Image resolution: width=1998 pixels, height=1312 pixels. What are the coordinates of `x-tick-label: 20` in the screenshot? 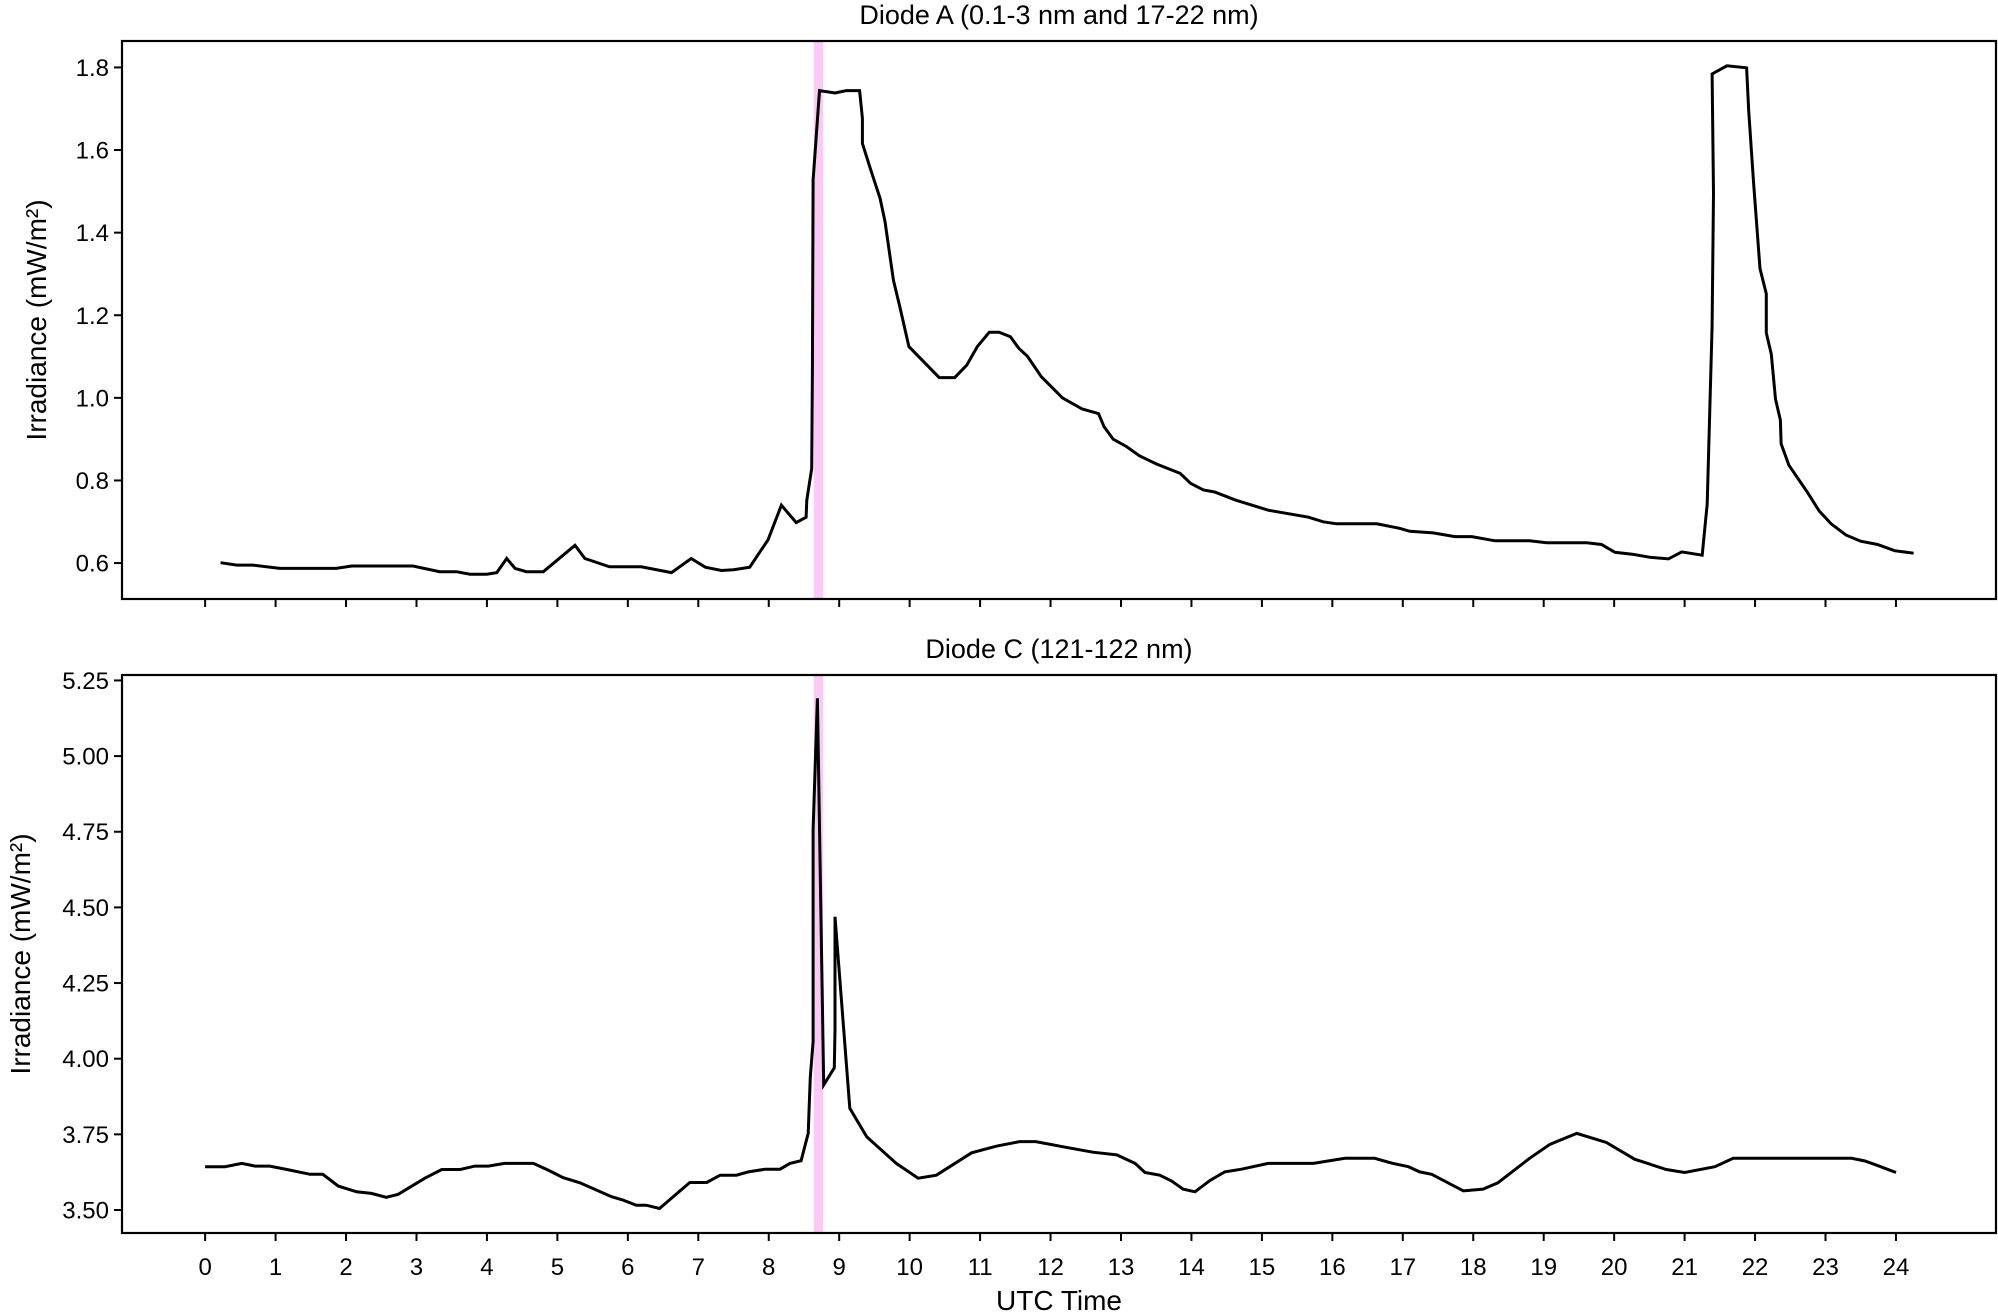 It's located at (1614, 1267).